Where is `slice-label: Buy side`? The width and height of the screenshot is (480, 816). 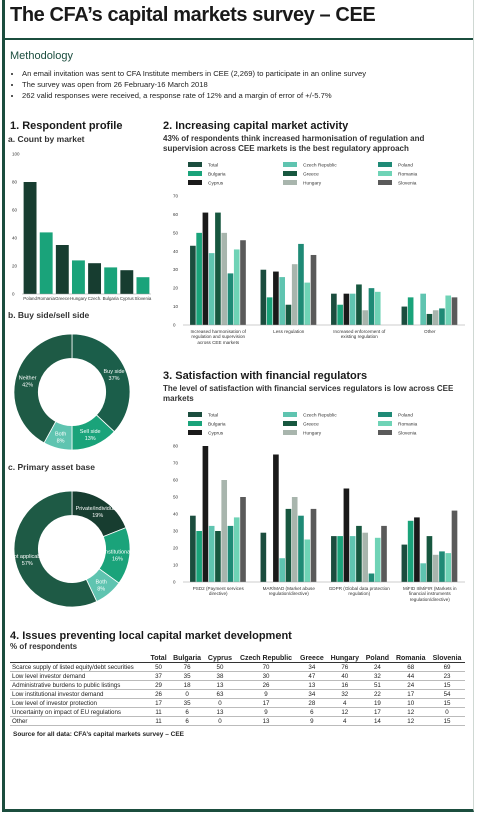 slice-label: Buy side is located at coordinates (113, 372).